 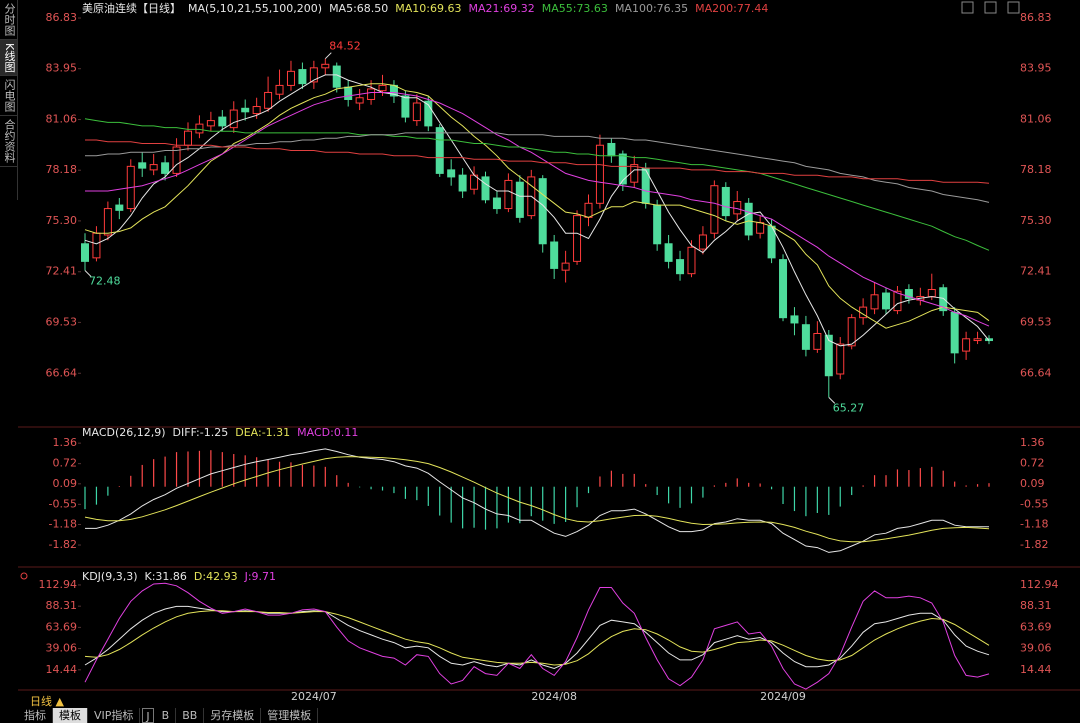 I want to click on legend-item: MA100:76.35, so click(x=651, y=8).